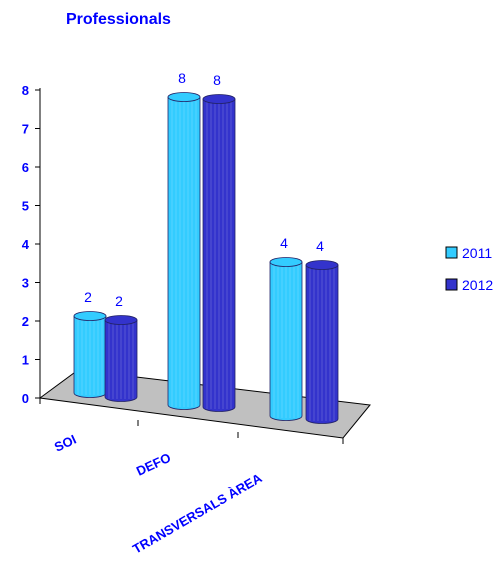 The image size is (504, 566). I want to click on y-tick-label: 6, so click(25, 167).